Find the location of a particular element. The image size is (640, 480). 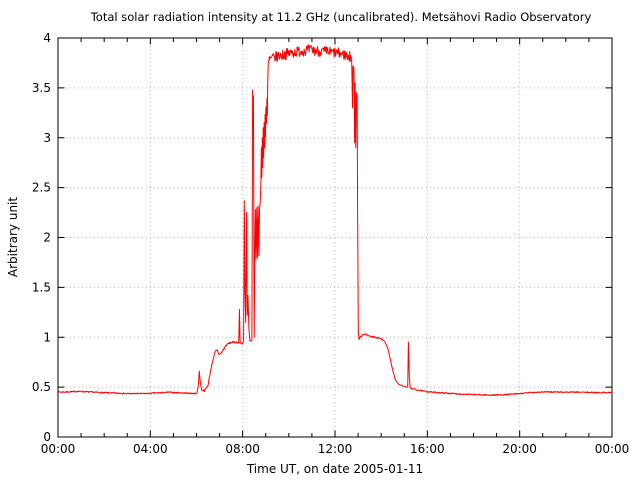

y-tick-label: 1.5 is located at coordinates (41, 287).